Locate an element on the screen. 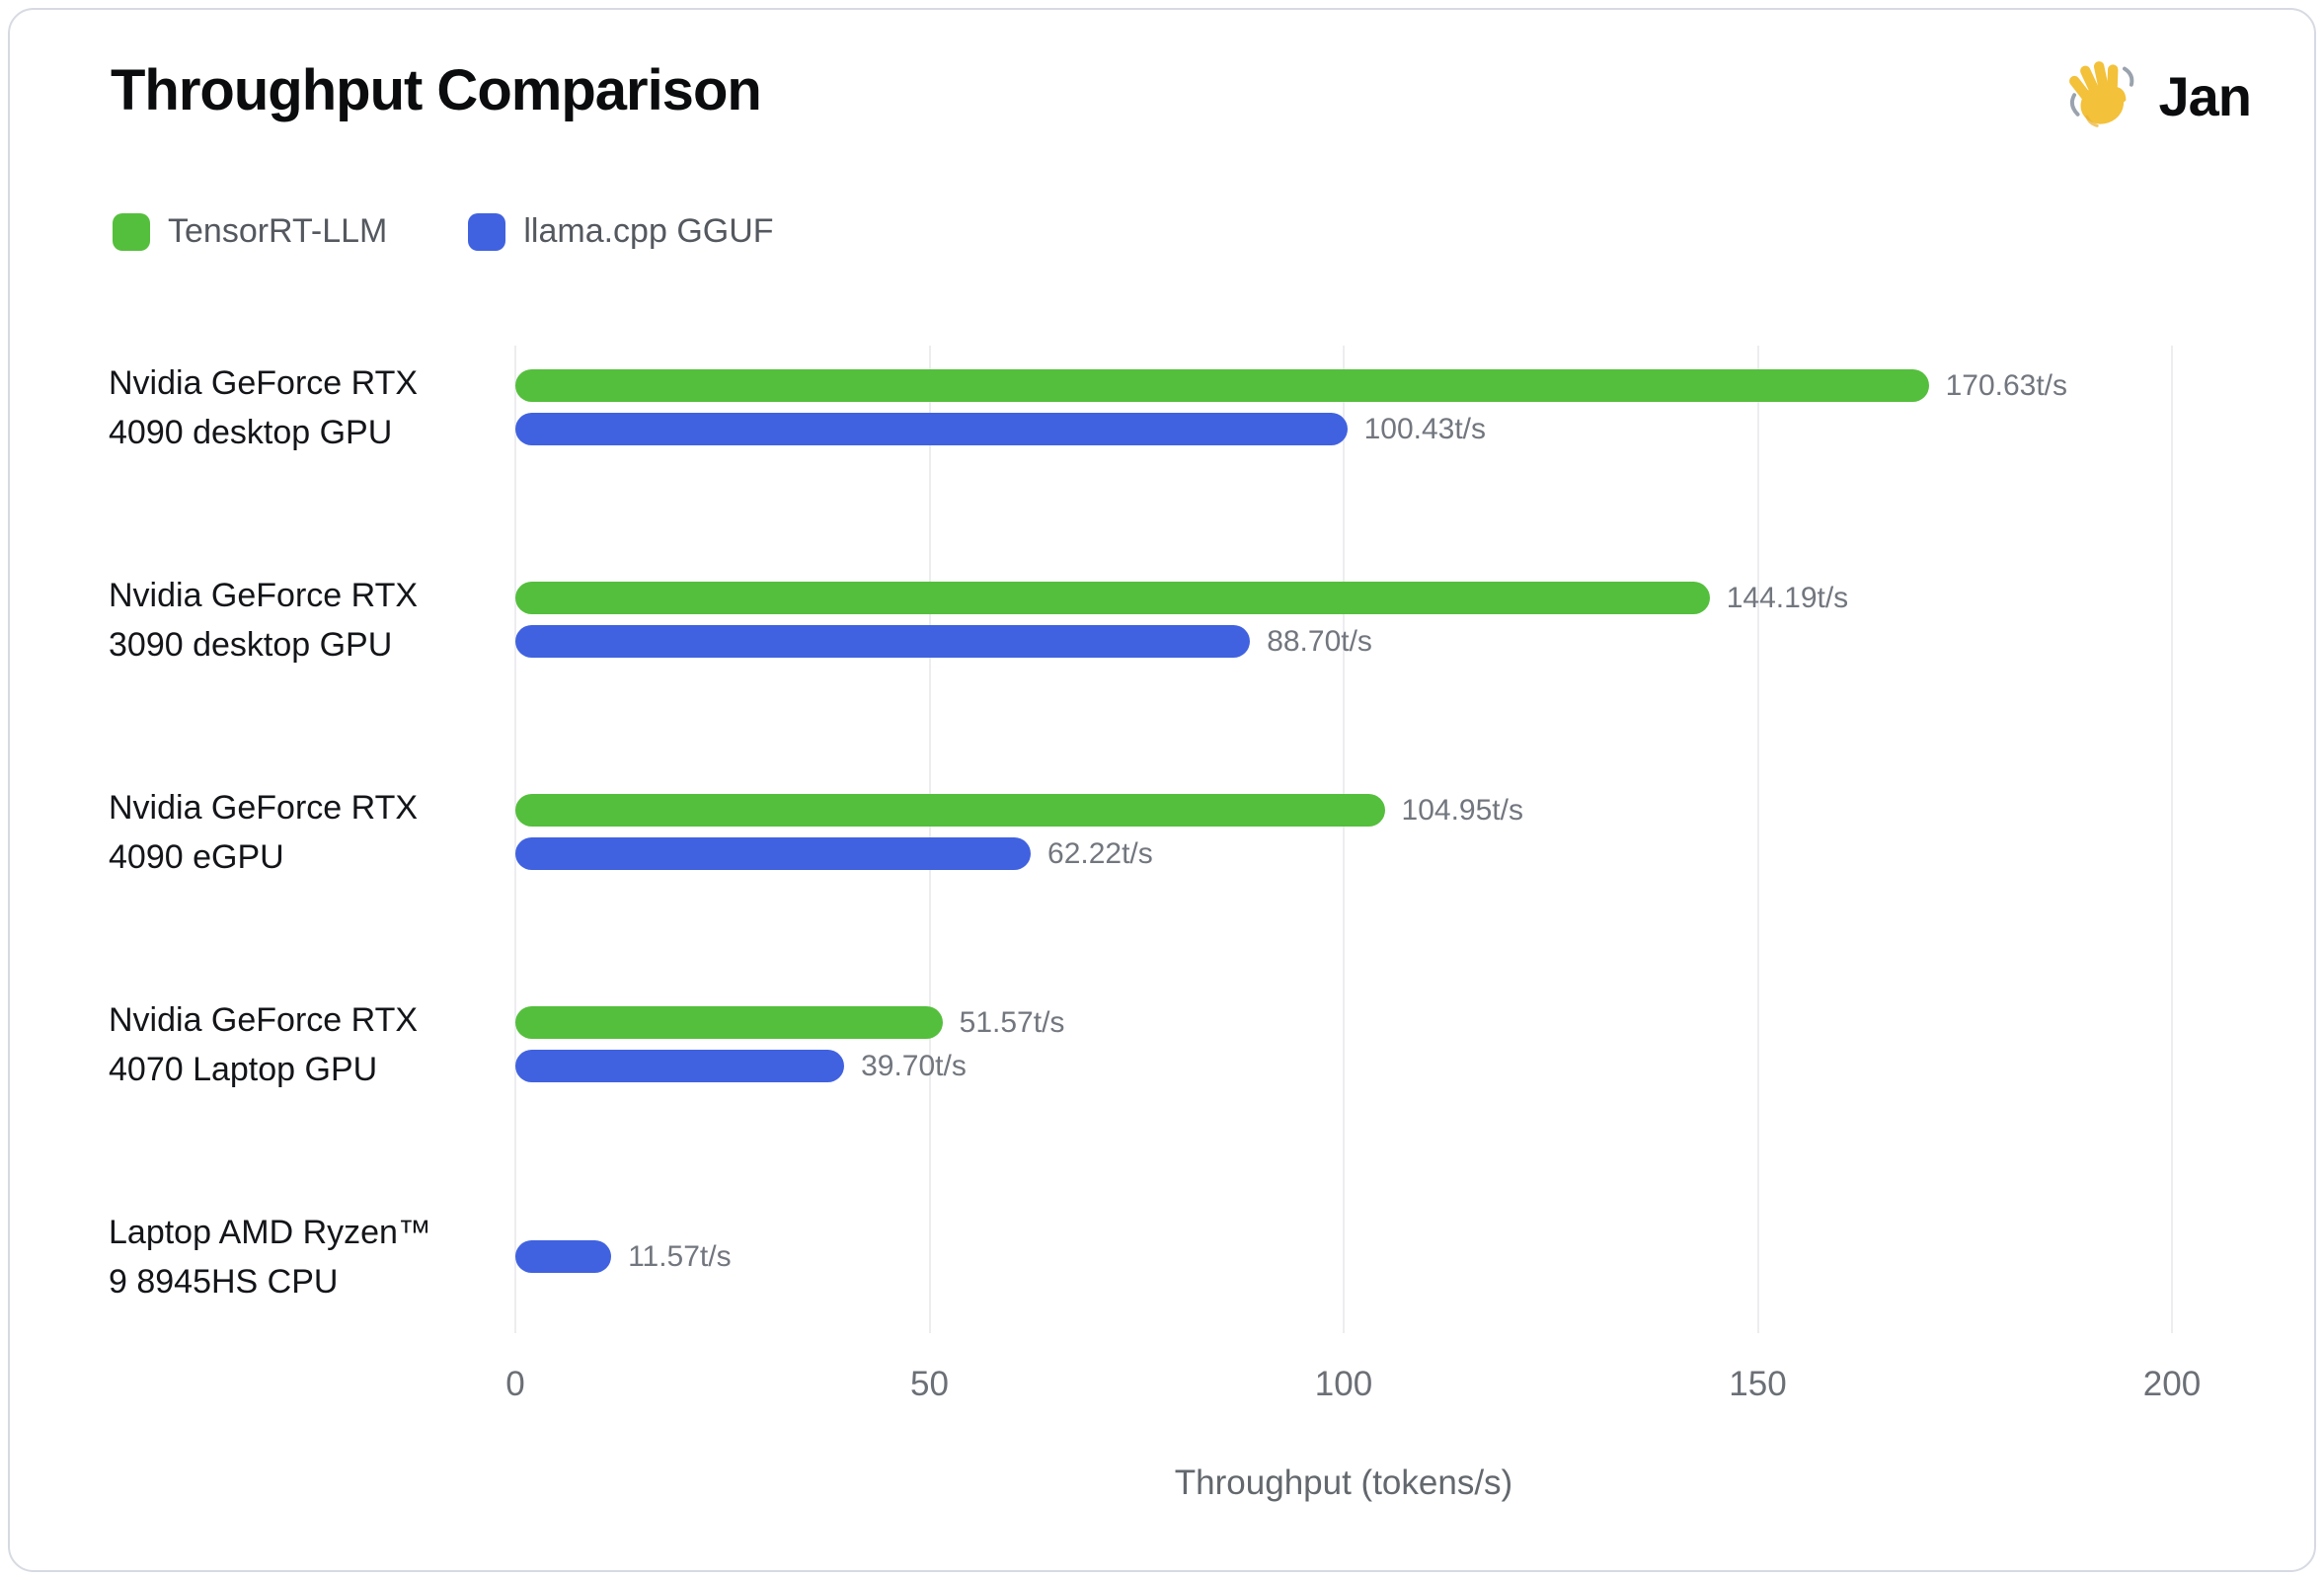 The image size is (2324, 1580). bar-row: 170.63t/s is located at coordinates (1343, 386).